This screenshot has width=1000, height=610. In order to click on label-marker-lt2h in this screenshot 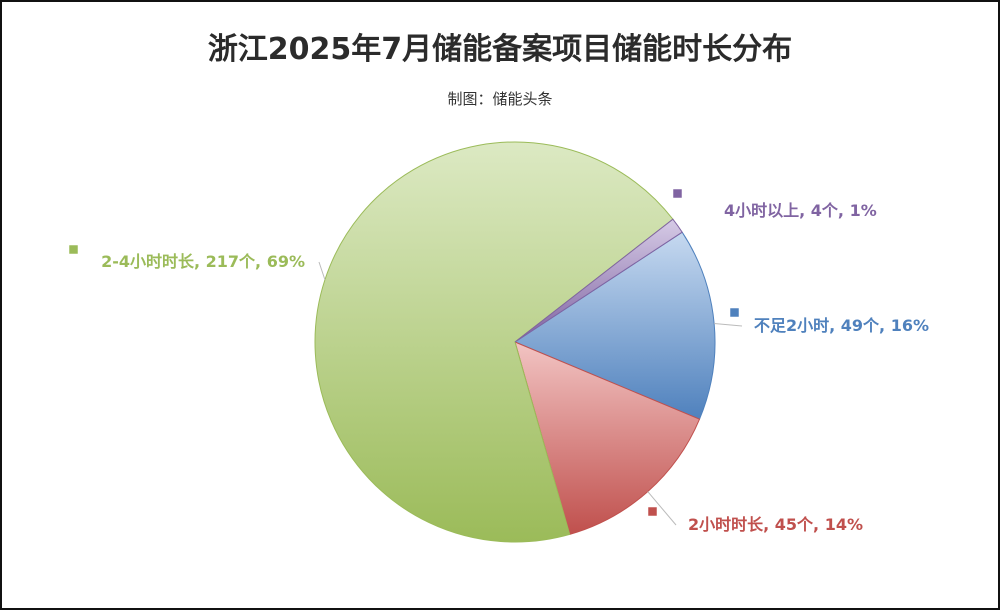, I will do `click(734, 312)`.